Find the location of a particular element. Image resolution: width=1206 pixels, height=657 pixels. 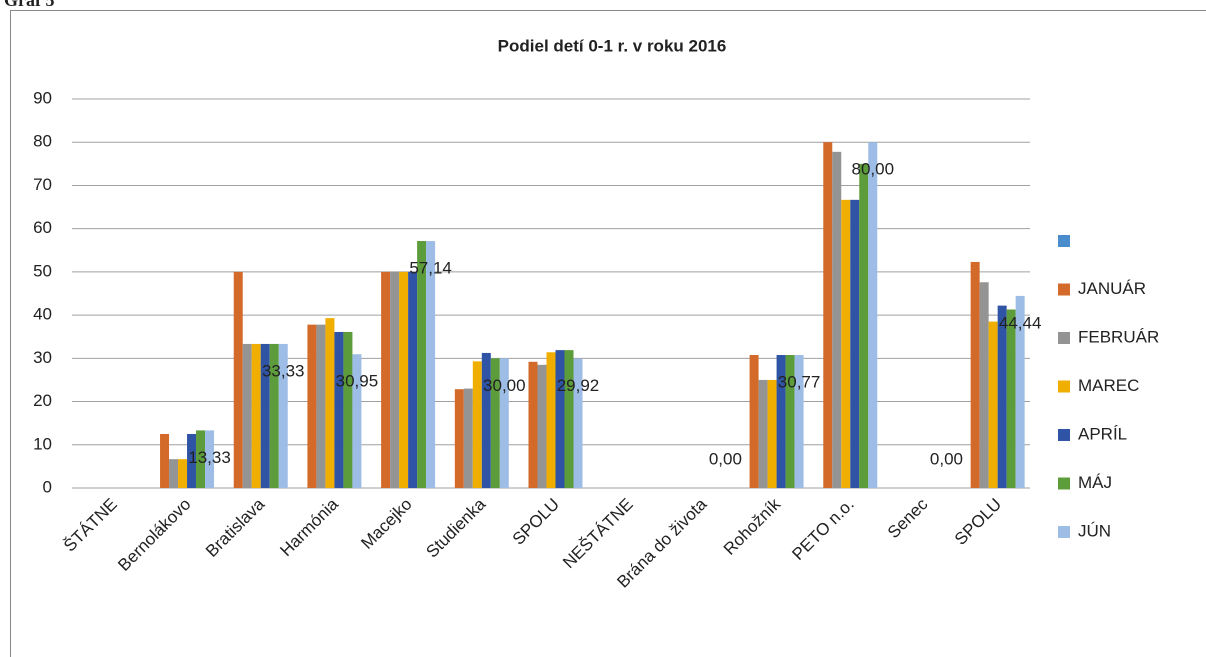

y-tick-label: 60 is located at coordinates (42, 227).